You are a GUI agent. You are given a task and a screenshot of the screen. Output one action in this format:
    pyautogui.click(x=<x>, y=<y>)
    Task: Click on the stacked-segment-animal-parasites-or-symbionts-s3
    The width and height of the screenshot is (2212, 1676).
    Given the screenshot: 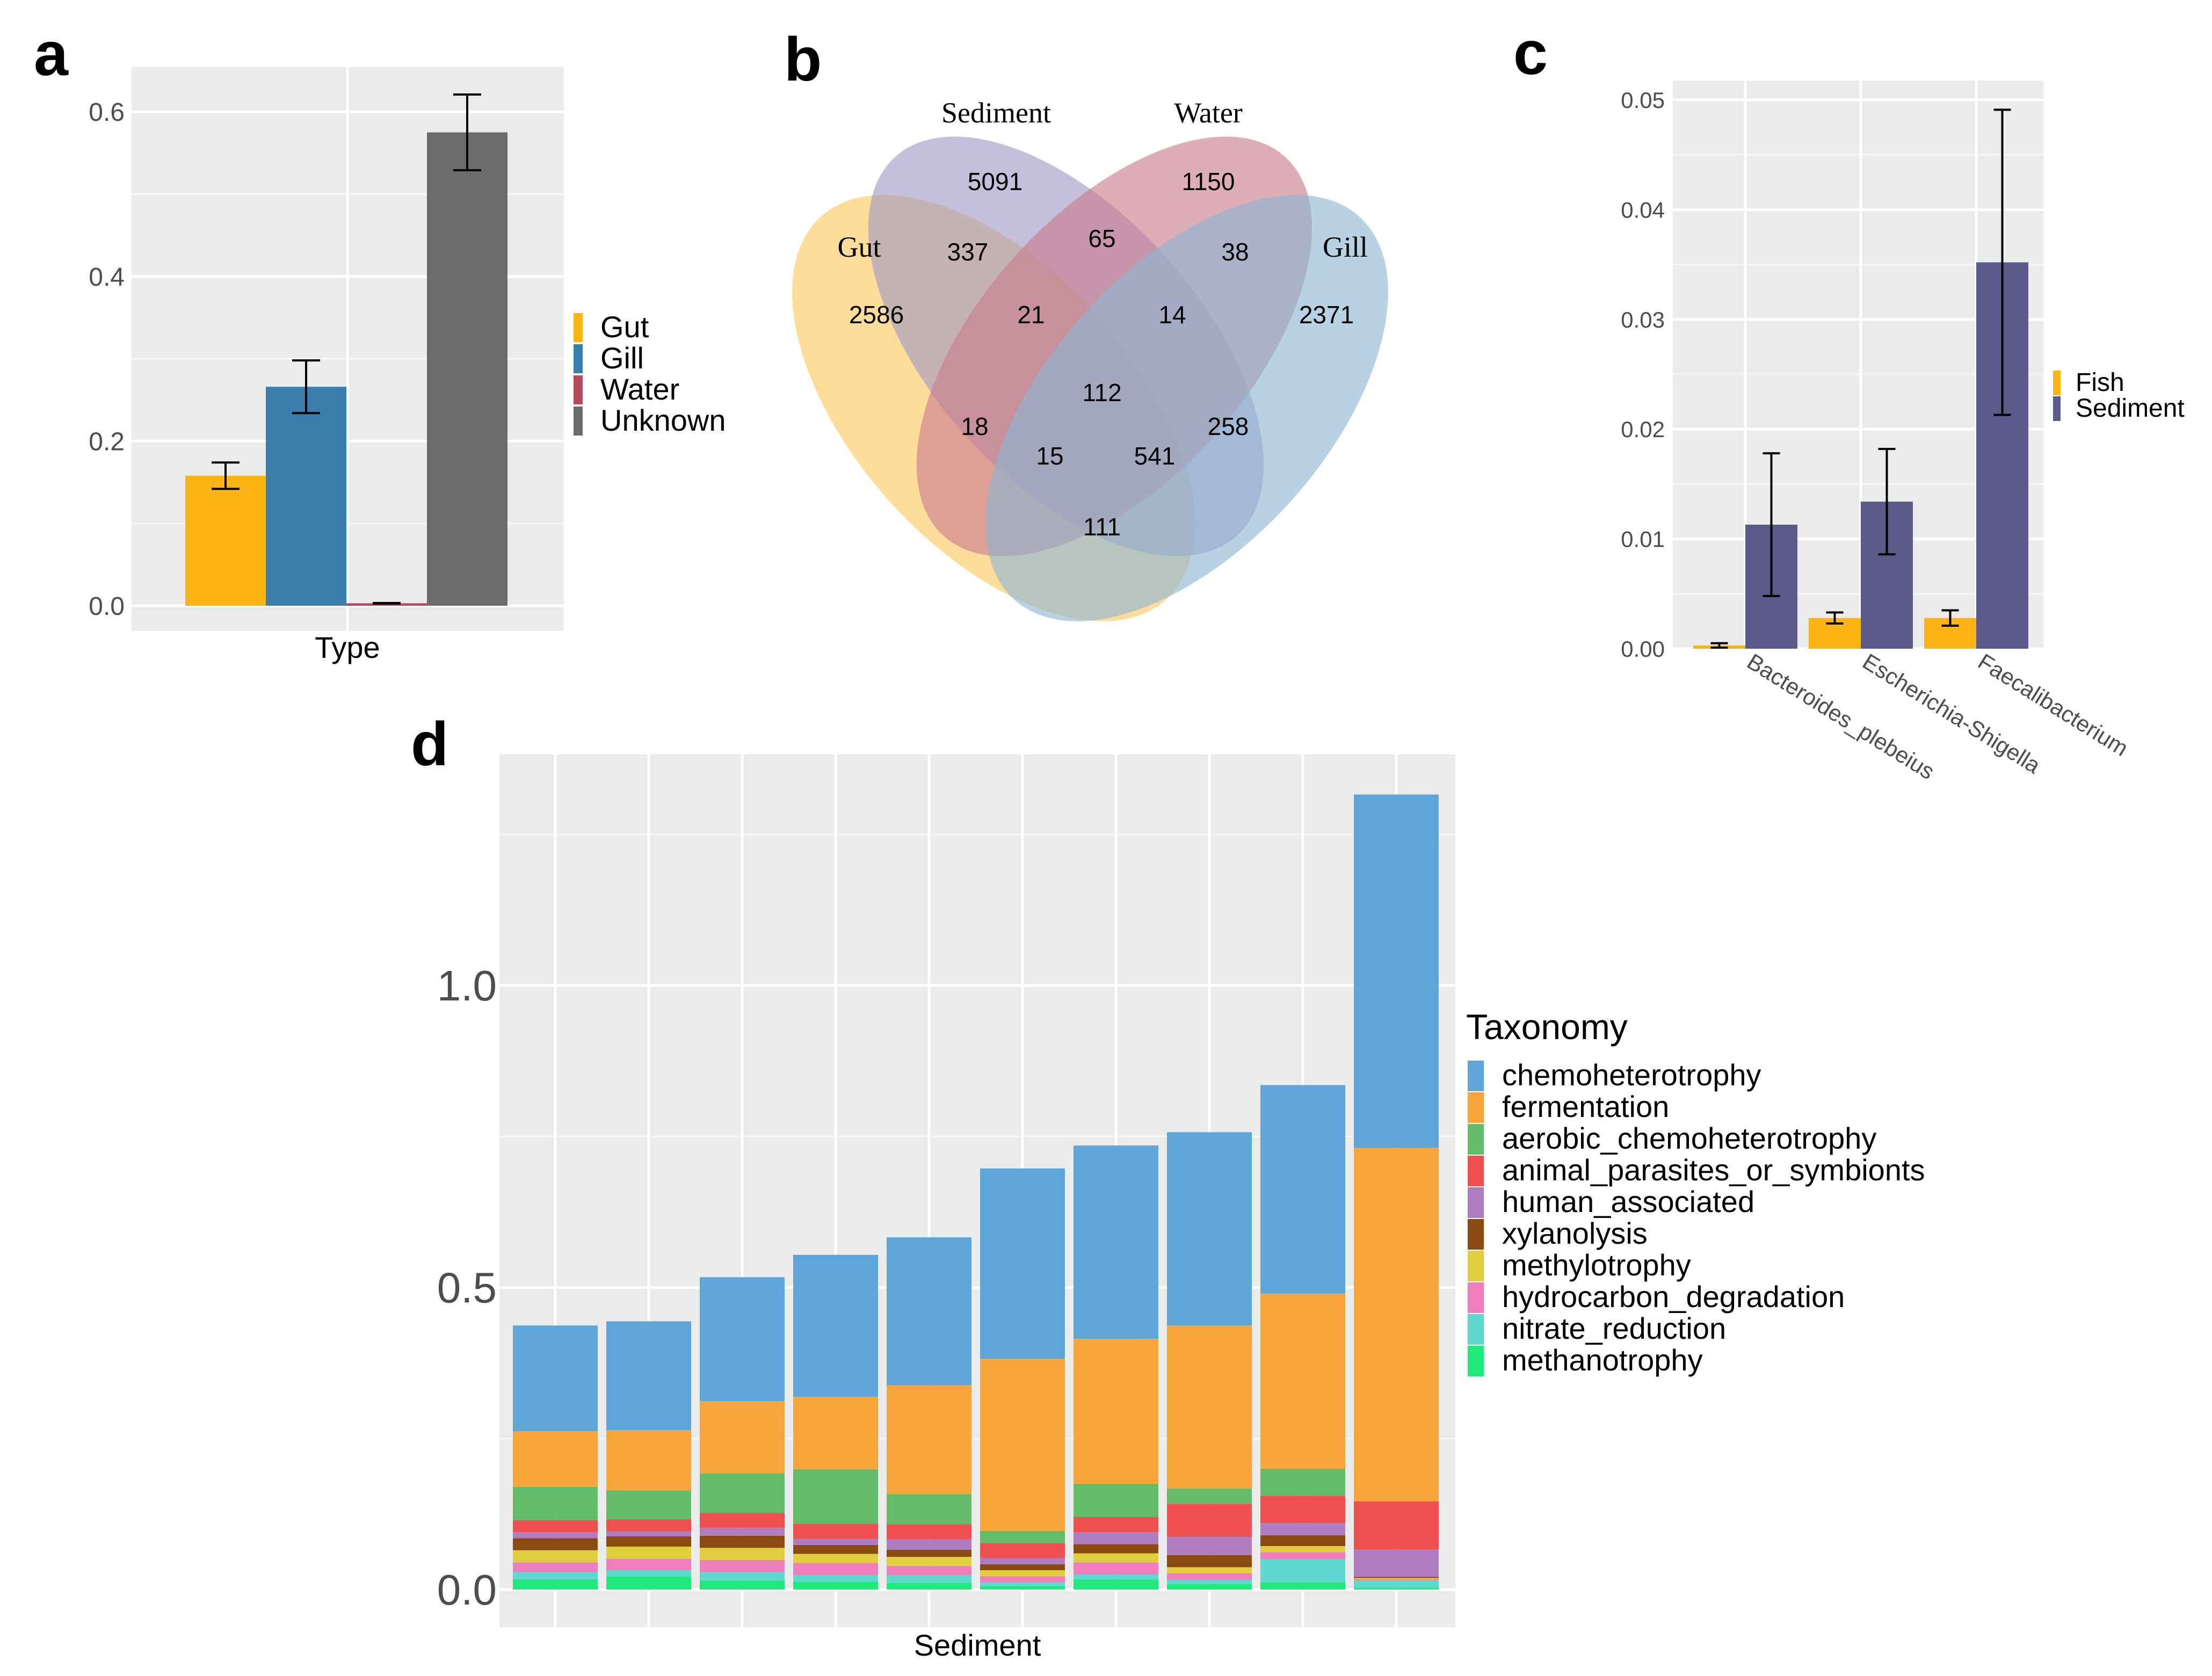 What is the action you would take?
    pyautogui.click(x=743, y=1520)
    